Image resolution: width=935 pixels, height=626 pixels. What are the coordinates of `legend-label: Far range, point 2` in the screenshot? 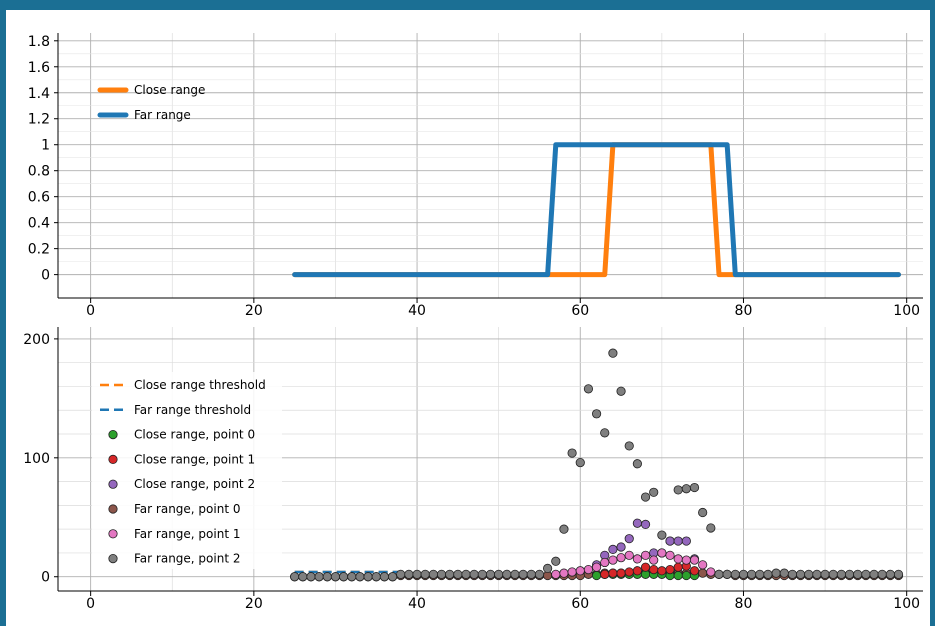 It's located at (187, 559).